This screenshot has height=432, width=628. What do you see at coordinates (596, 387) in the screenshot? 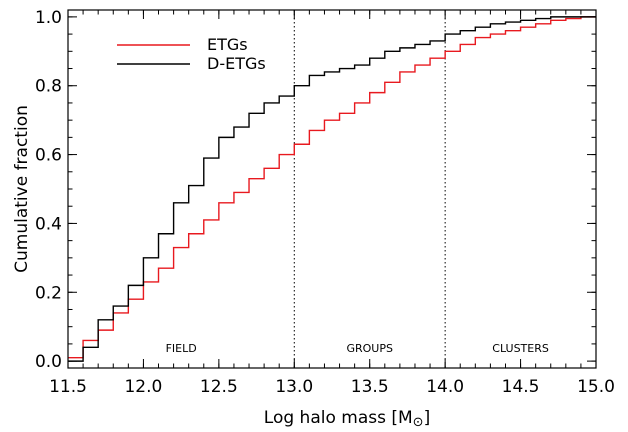
I see `x-tick-label: 15.0` at bounding box center [596, 387].